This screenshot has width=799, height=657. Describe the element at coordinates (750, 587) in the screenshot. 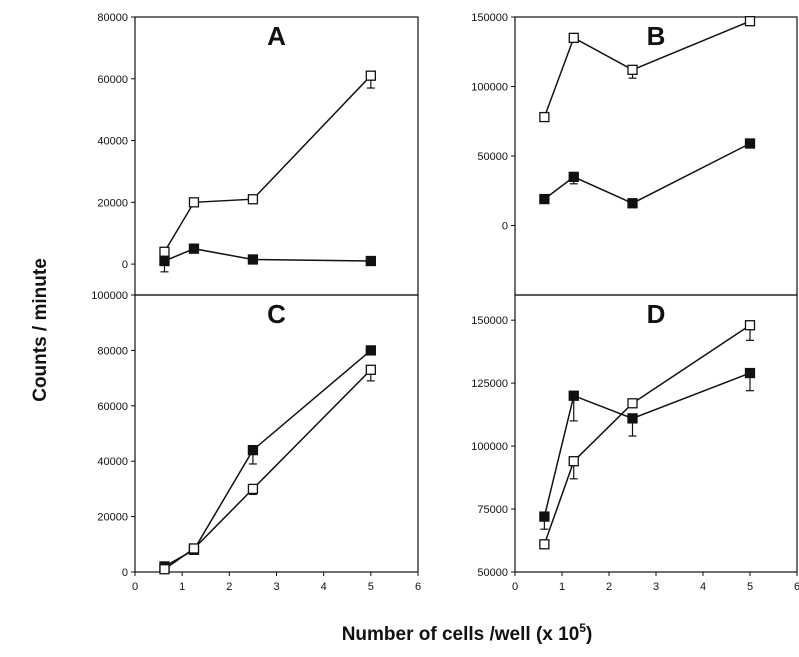

I see `panel-d-xtick-label: 5` at that location.